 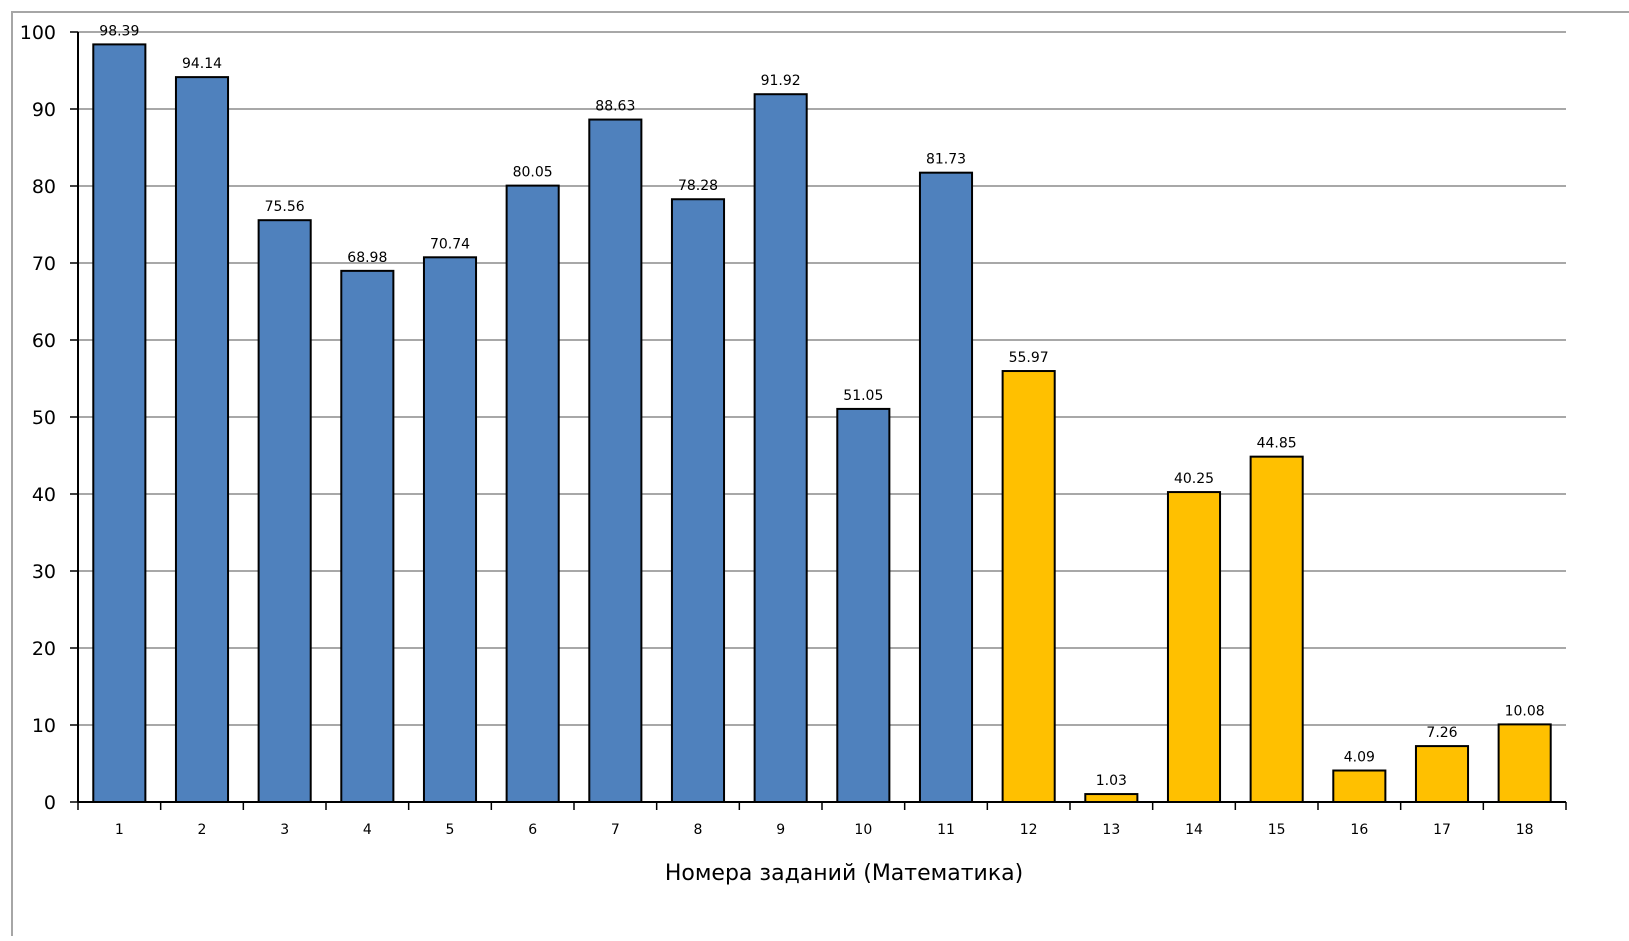 What do you see at coordinates (844, 873) in the screenshot?
I see `x-axis-title: Номера заданий (Математика)` at bounding box center [844, 873].